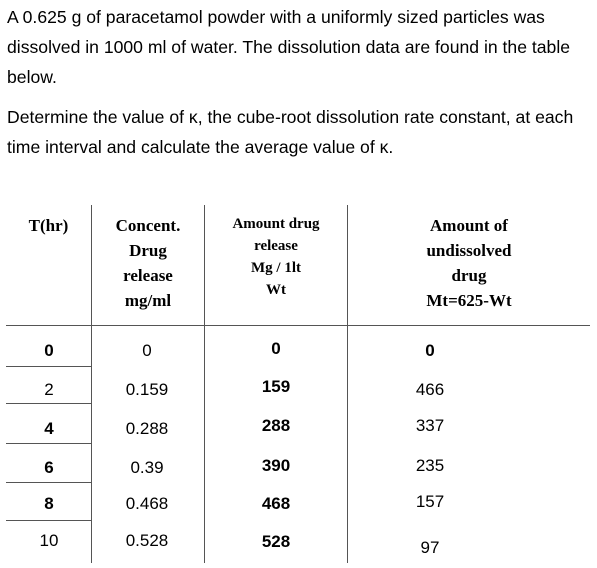 The height and width of the screenshot is (568, 597). What do you see at coordinates (49, 467) in the screenshot?
I see `cell-time: 6` at bounding box center [49, 467].